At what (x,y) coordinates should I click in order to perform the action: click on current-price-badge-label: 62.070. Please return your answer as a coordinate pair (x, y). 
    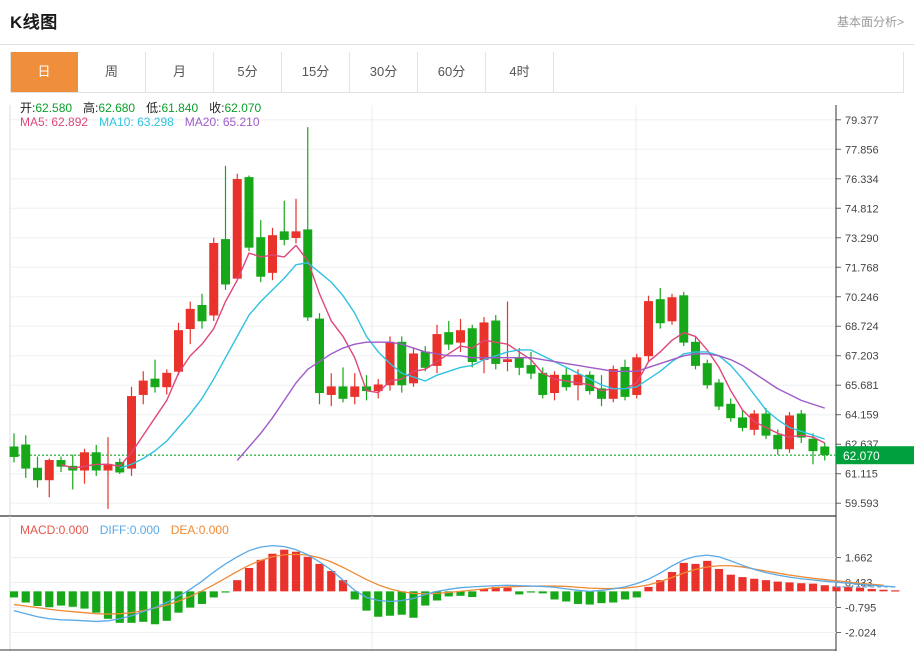
    Looking at the image, I should click on (861, 456).